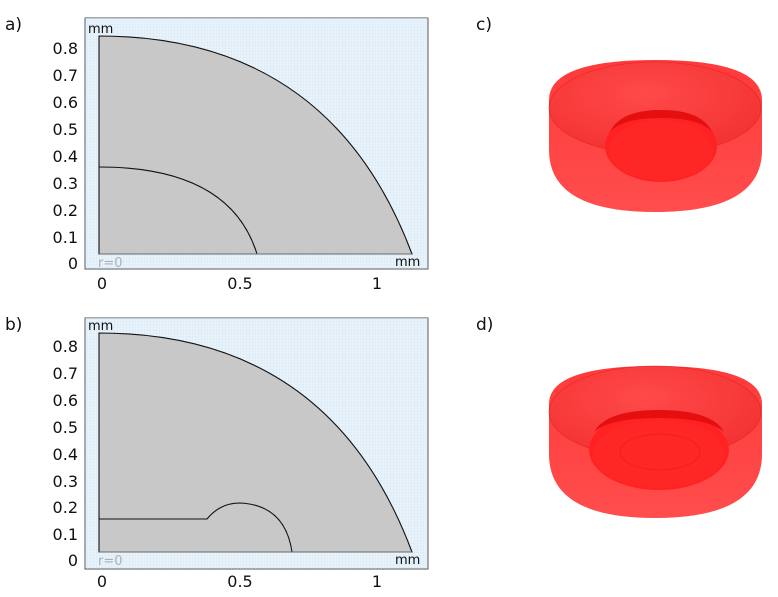  Describe the element at coordinates (377, 283) in the screenshot. I see `x-tick-a-2: 1` at that location.